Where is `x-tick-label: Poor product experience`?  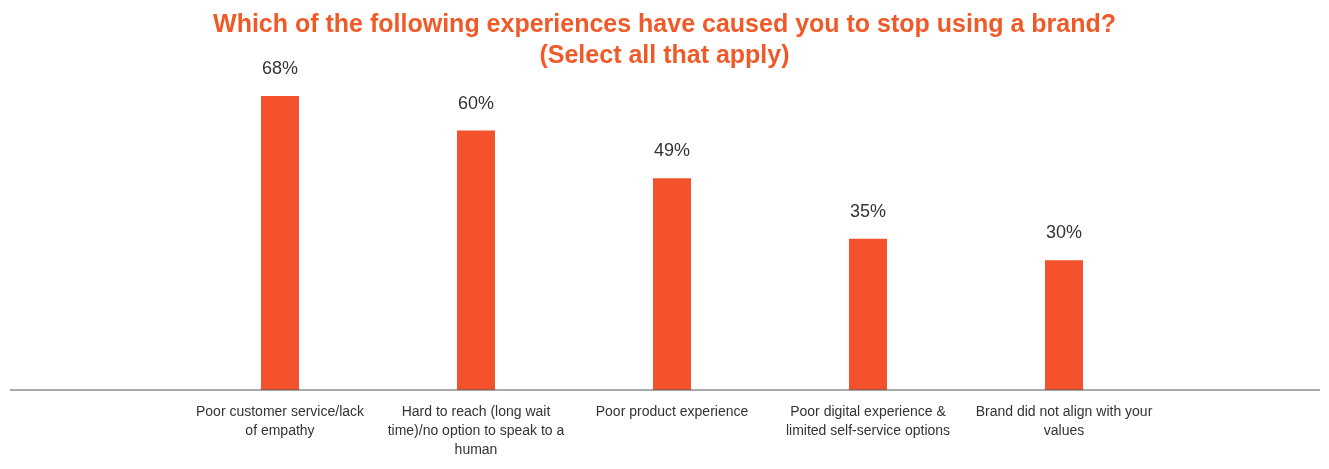
x-tick-label: Poor product experience is located at coordinates (672, 410).